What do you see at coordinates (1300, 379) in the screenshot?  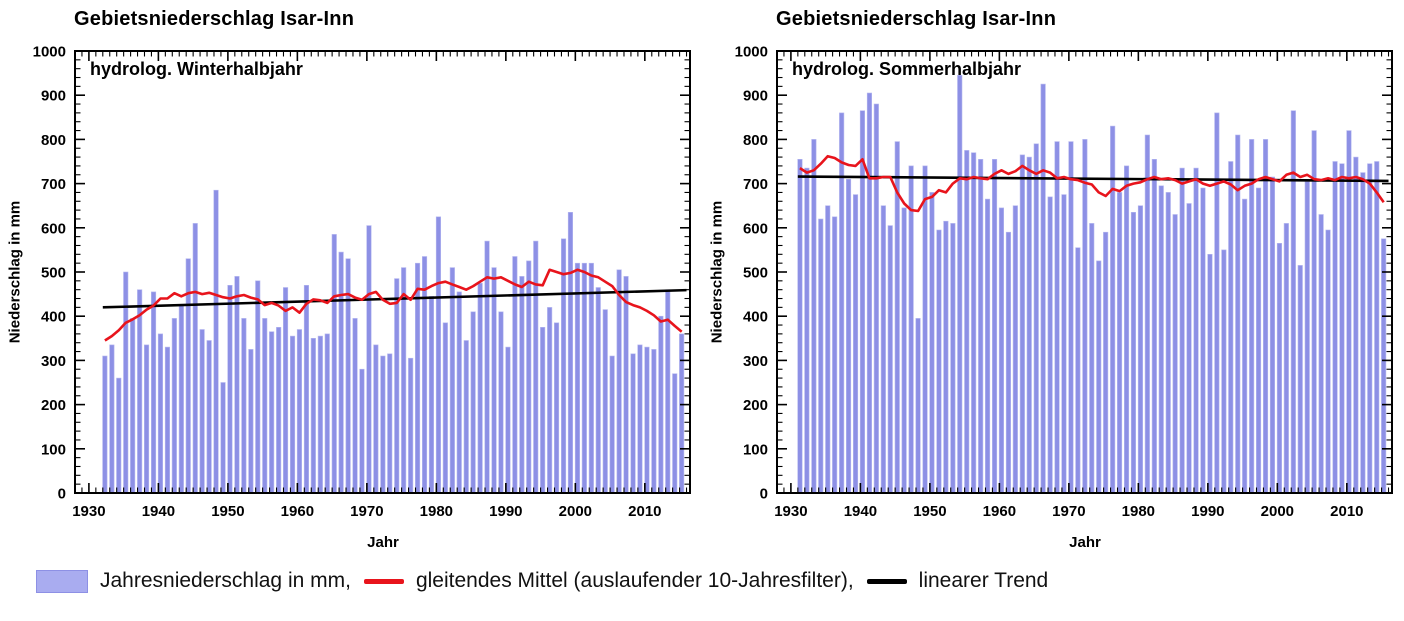 I see `bar-2003` at bounding box center [1300, 379].